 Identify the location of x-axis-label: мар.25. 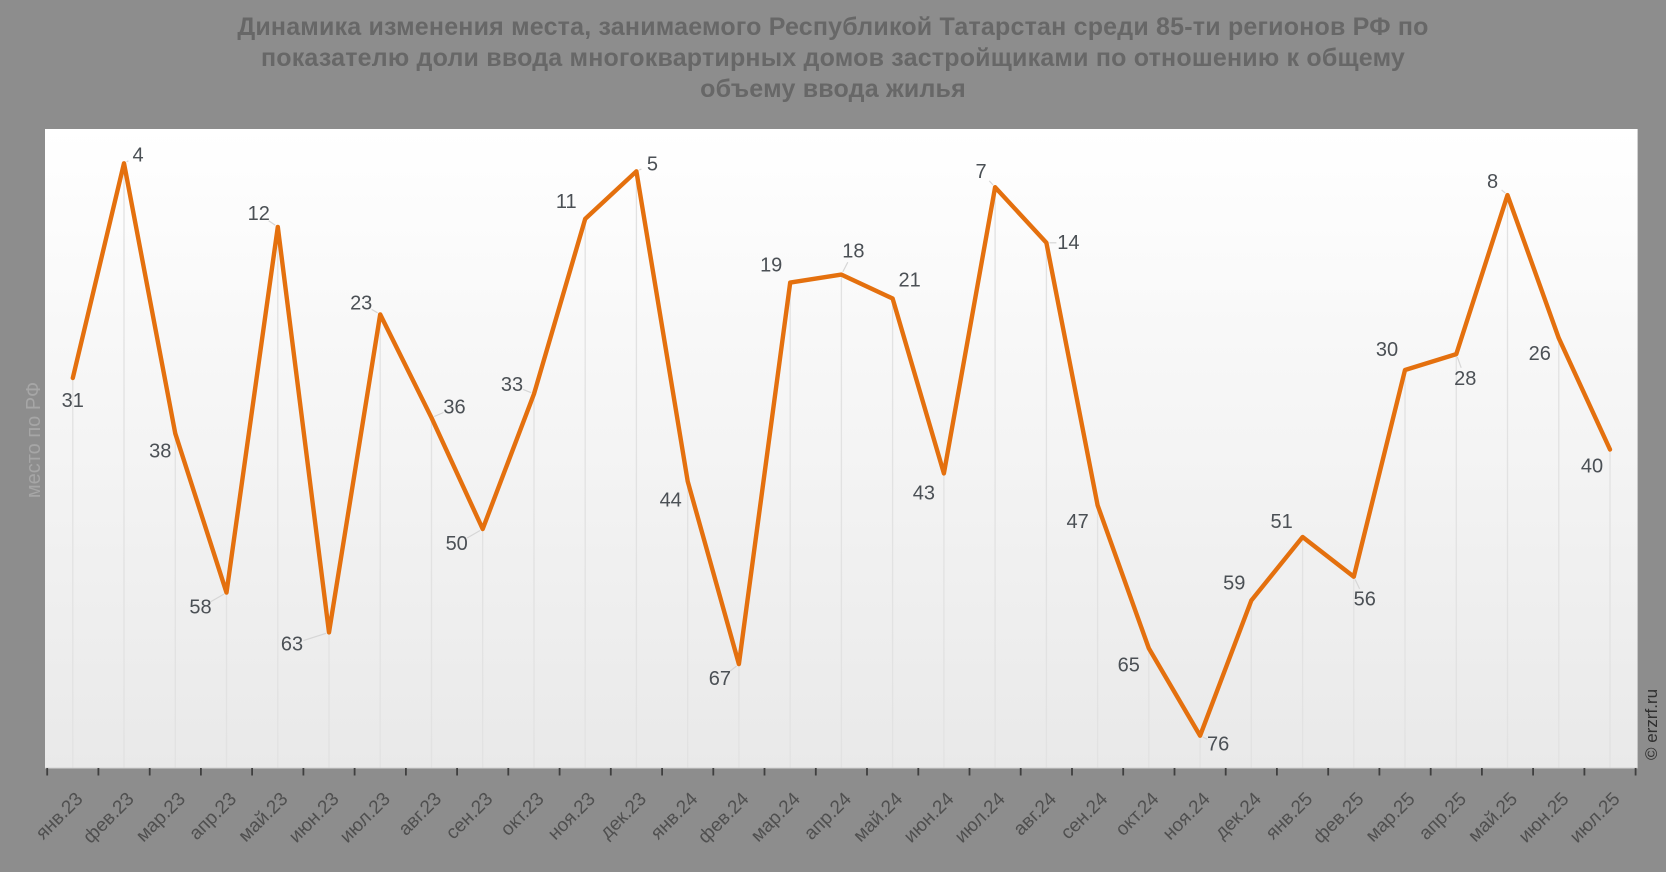
(1391, 818).